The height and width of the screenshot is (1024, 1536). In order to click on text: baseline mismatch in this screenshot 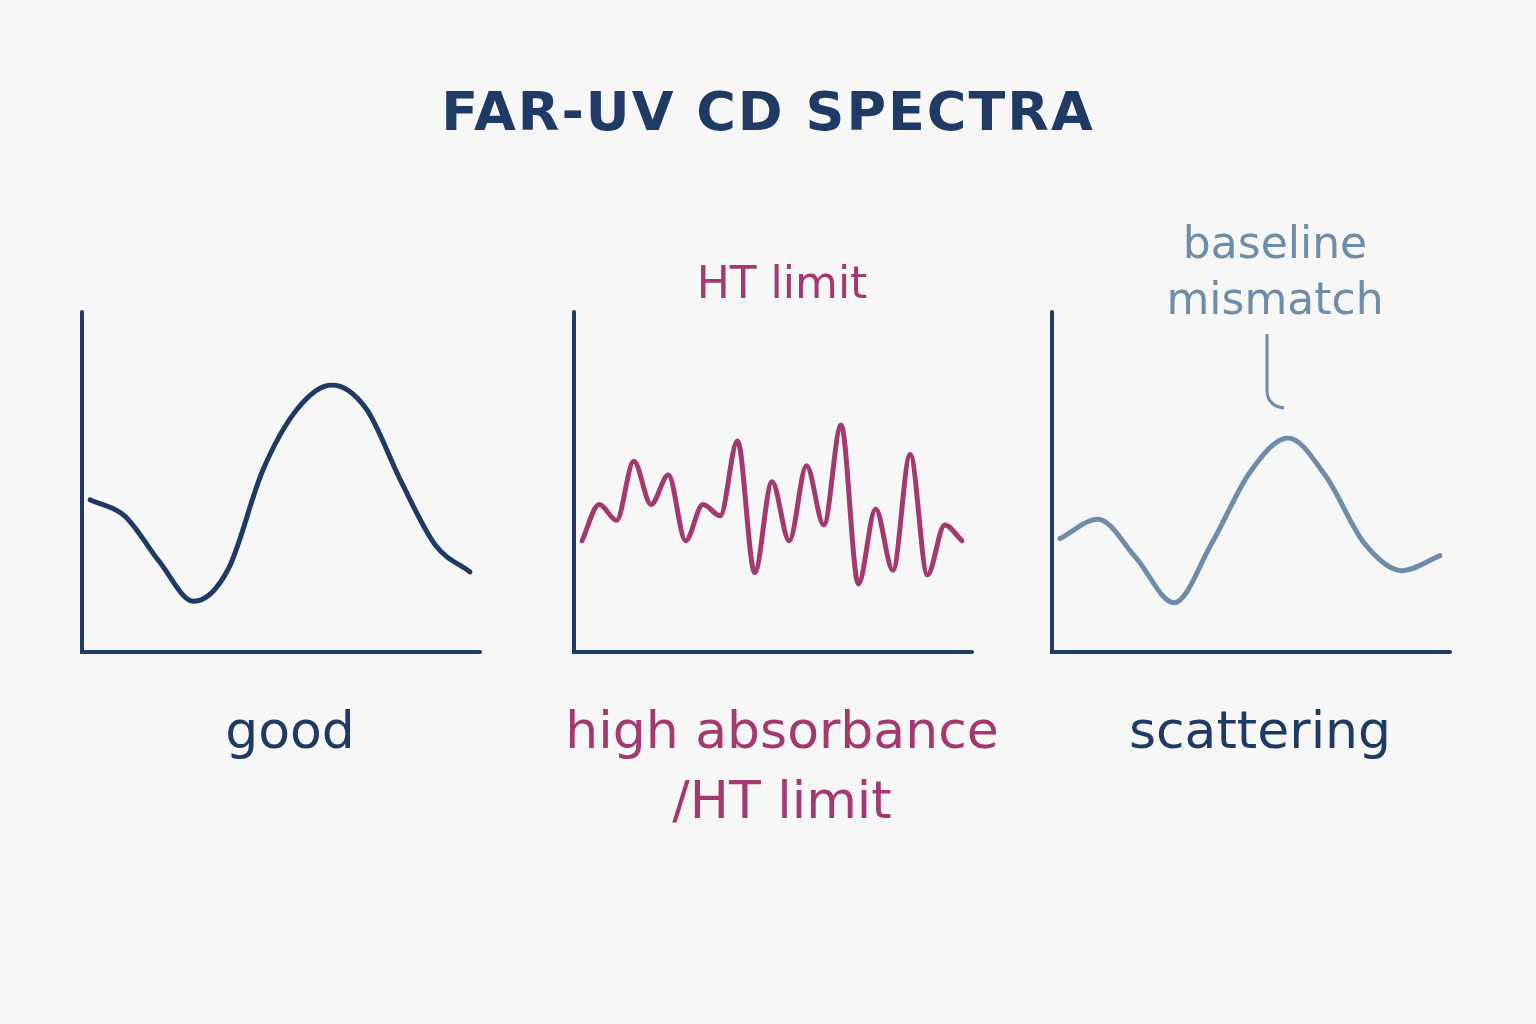, I will do `click(1275, 271)`.